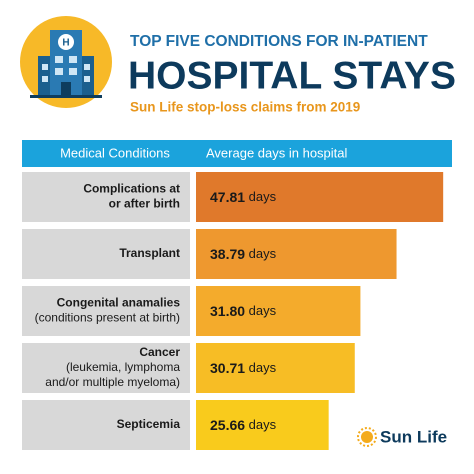  Describe the element at coordinates (413, 436) in the screenshot. I see `logo-text: Sun Life` at that location.